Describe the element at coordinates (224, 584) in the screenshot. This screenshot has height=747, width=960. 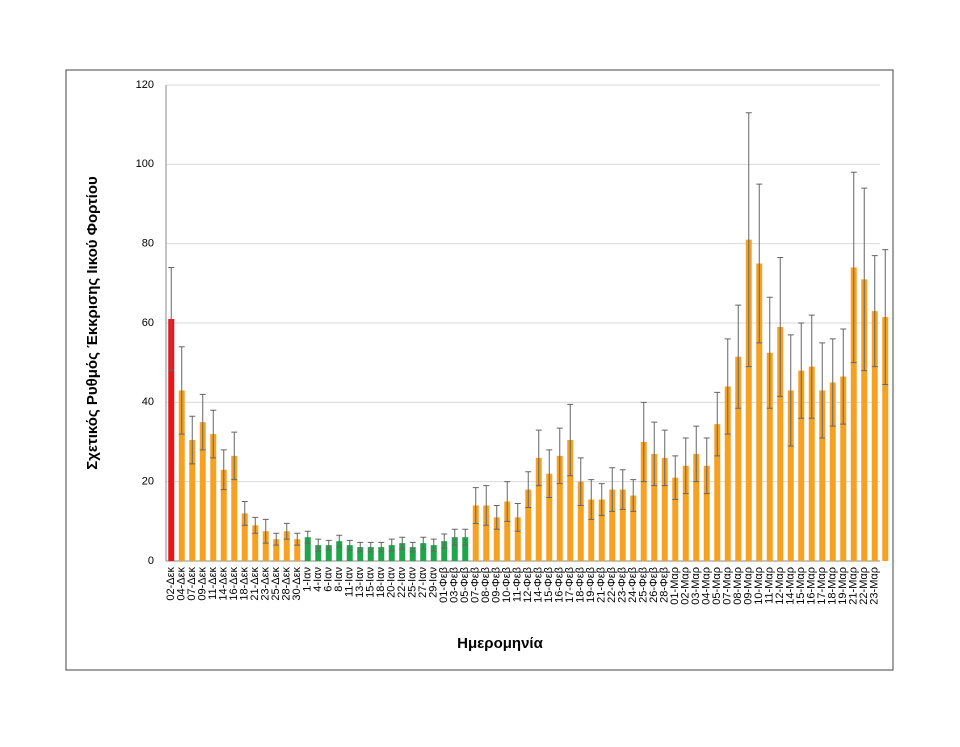
I see `x-tick-label: 14-Δεκ` at that location.